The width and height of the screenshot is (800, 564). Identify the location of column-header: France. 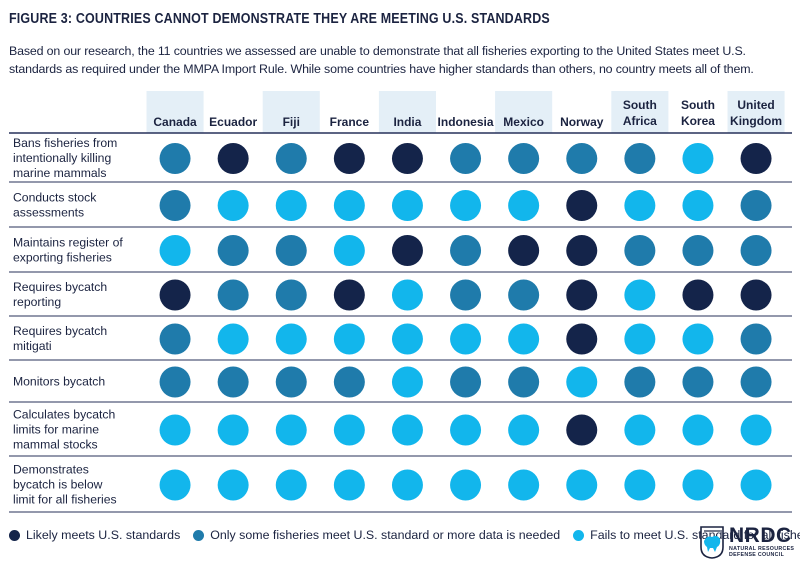
(350, 122).